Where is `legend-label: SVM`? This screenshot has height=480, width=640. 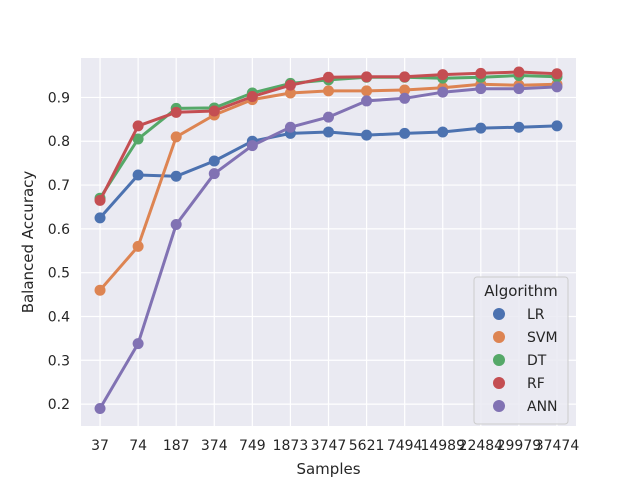 legend-label: SVM is located at coordinates (542, 338).